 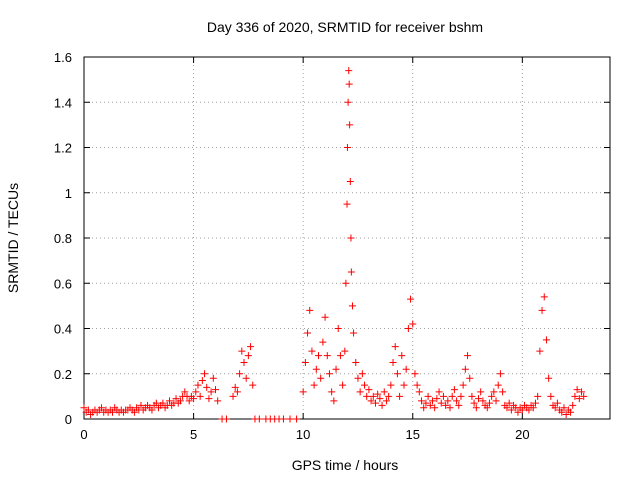 I want to click on x-tick-label: 15, so click(x=413, y=434).